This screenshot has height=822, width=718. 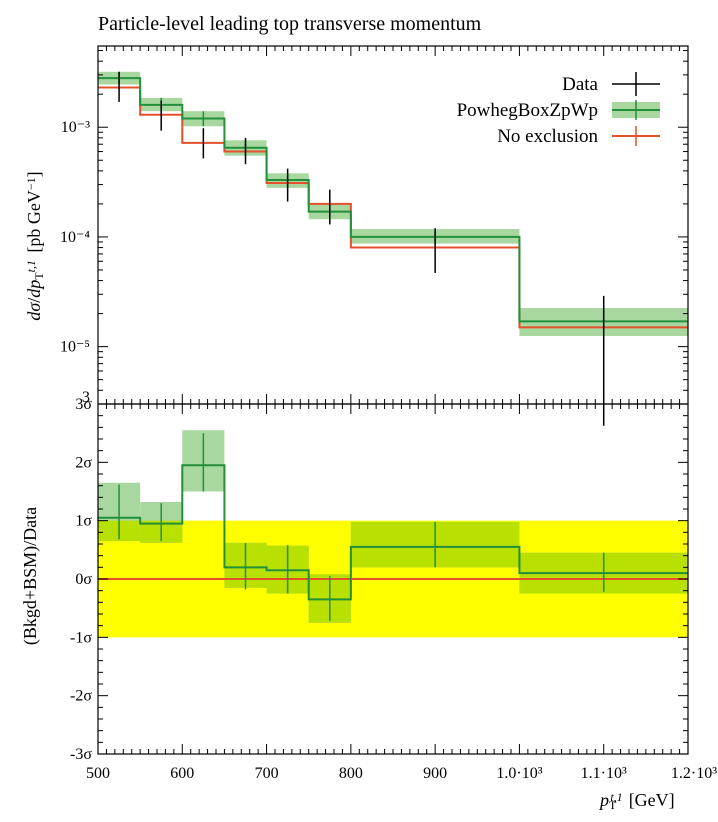 I want to click on legend: Data PowhegBoxZpWp No exclusion, so click(x=558, y=109).